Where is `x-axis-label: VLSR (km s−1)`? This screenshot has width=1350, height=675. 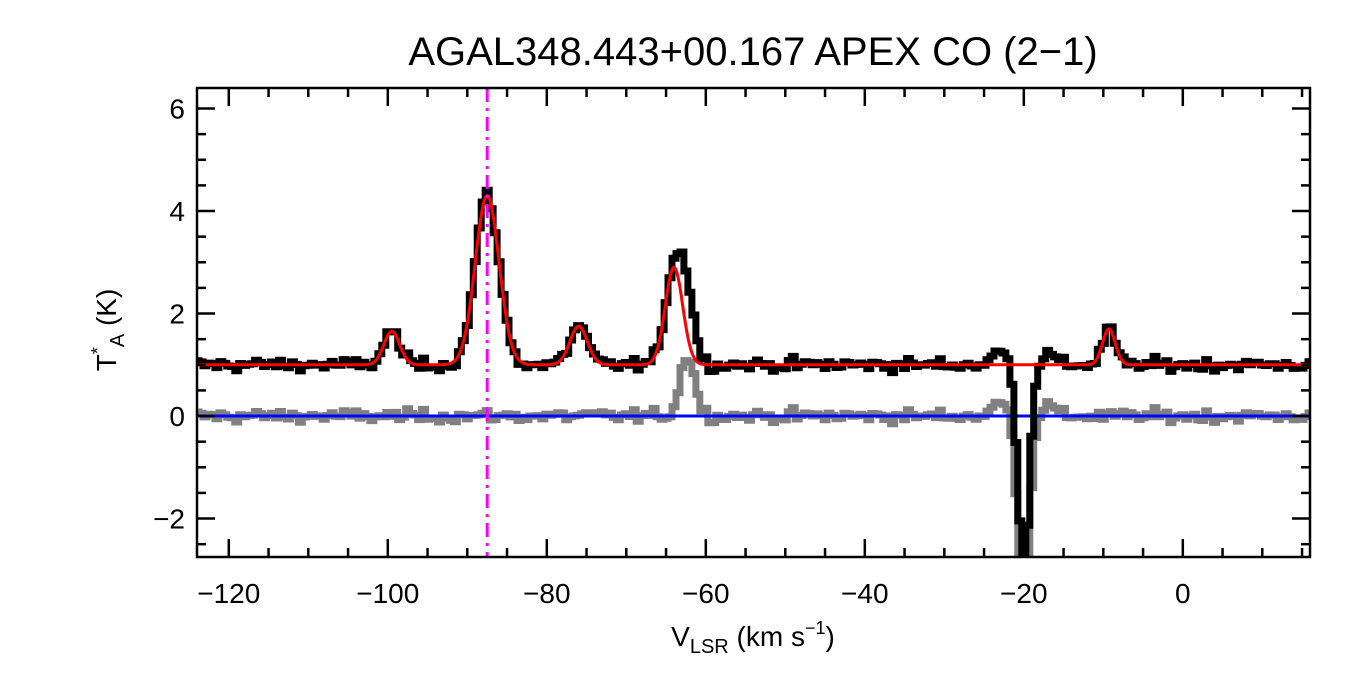 x-axis-label: VLSR (km s−1) is located at coordinates (753, 638).